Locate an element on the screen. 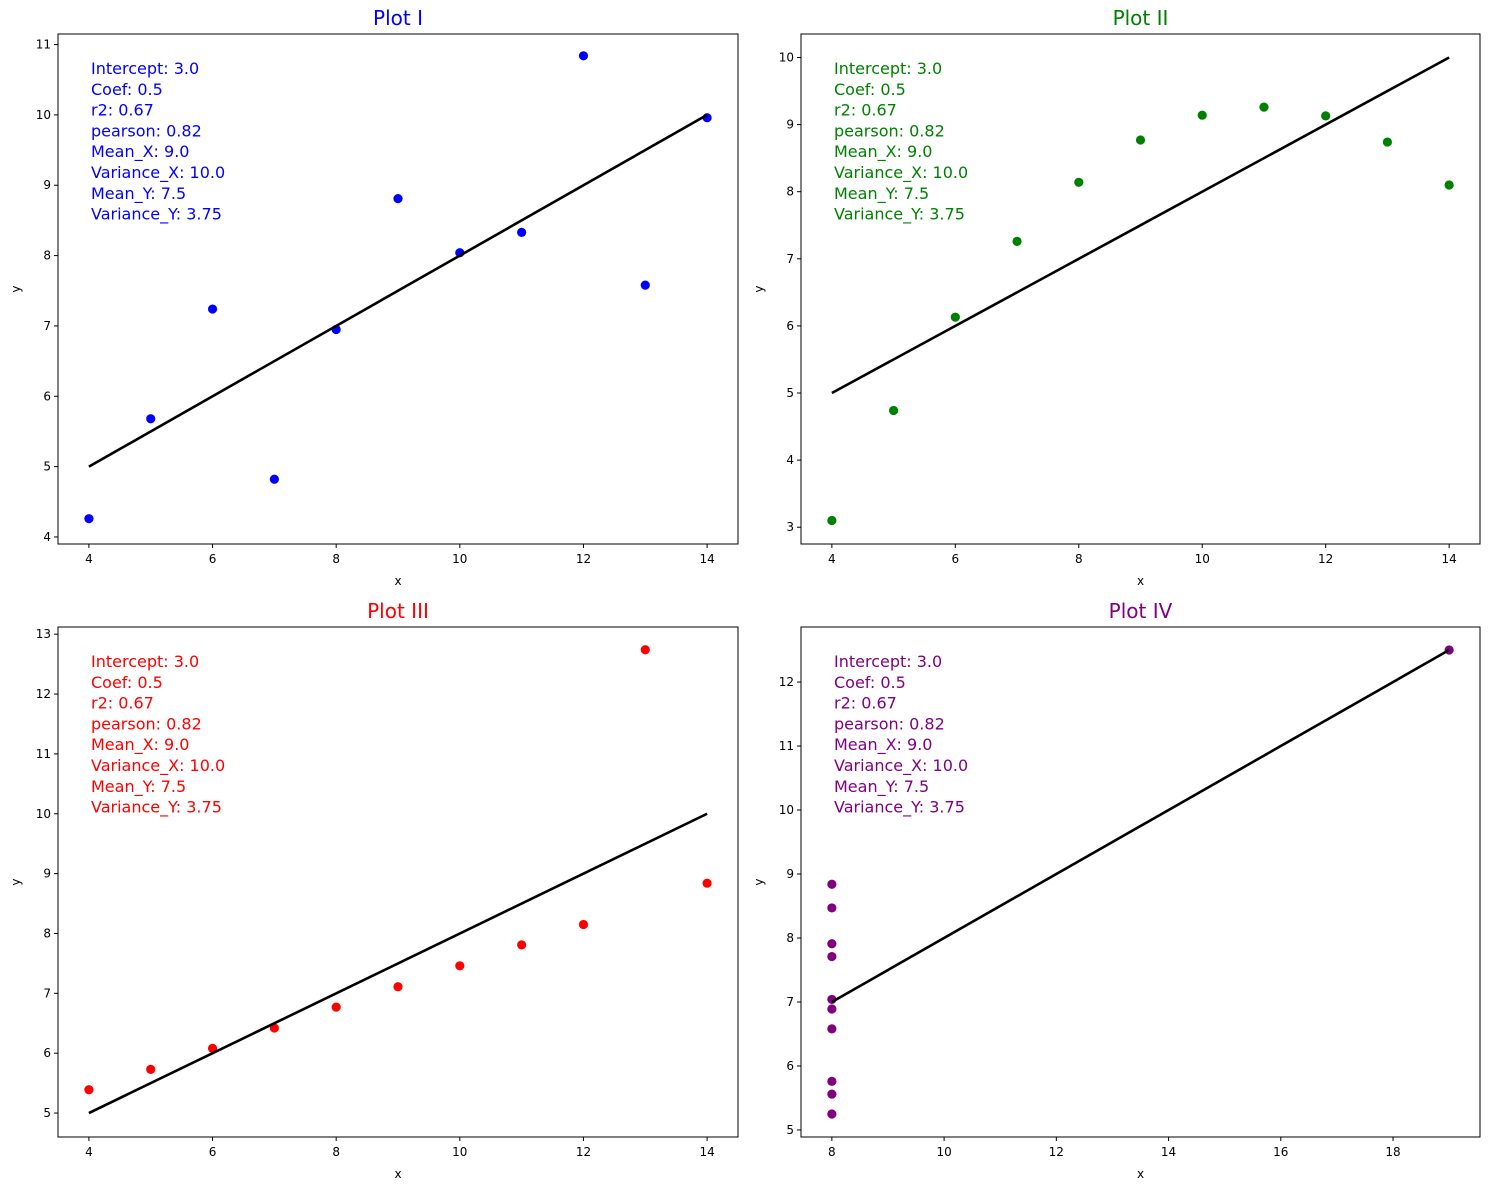 This screenshot has width=1489, height=1190. y-tick-label: 13 is located at coordinates (43, 634).